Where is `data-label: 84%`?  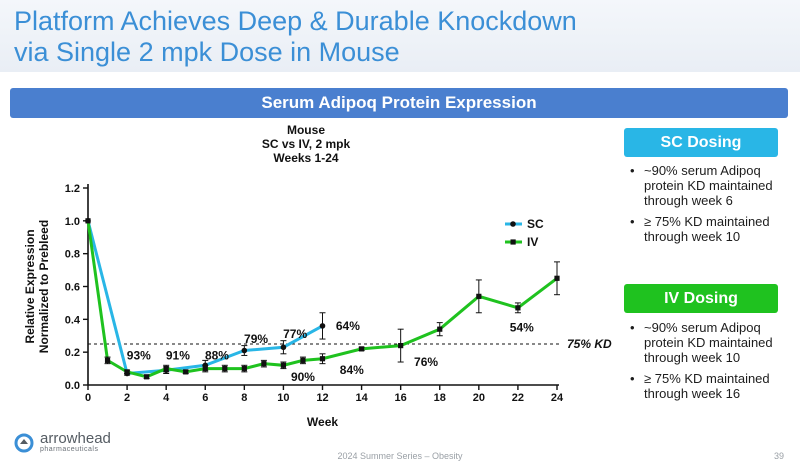
data-label: 84% is located at coordinates (352, 370).